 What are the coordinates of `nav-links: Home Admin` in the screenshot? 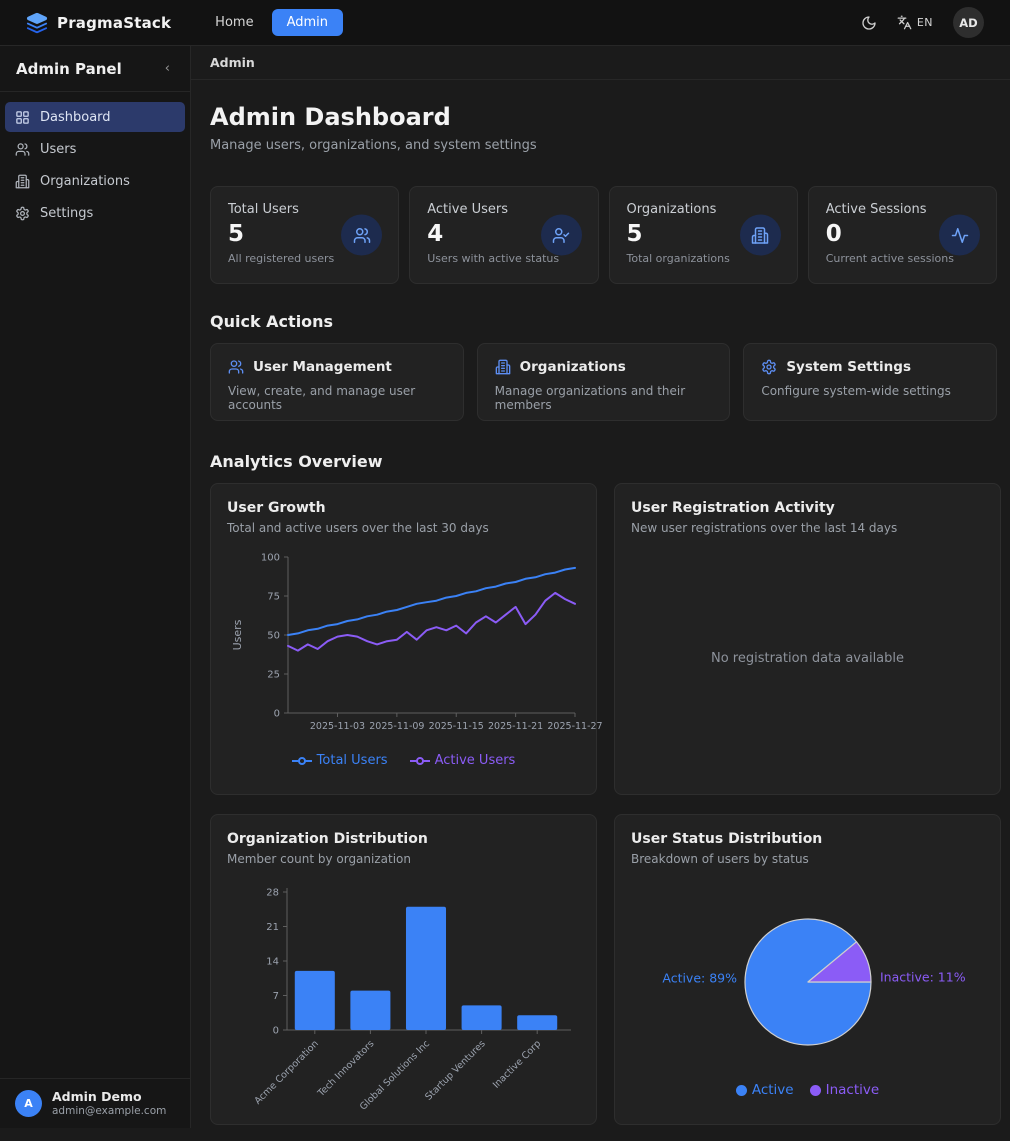 It's located at (533, 22).